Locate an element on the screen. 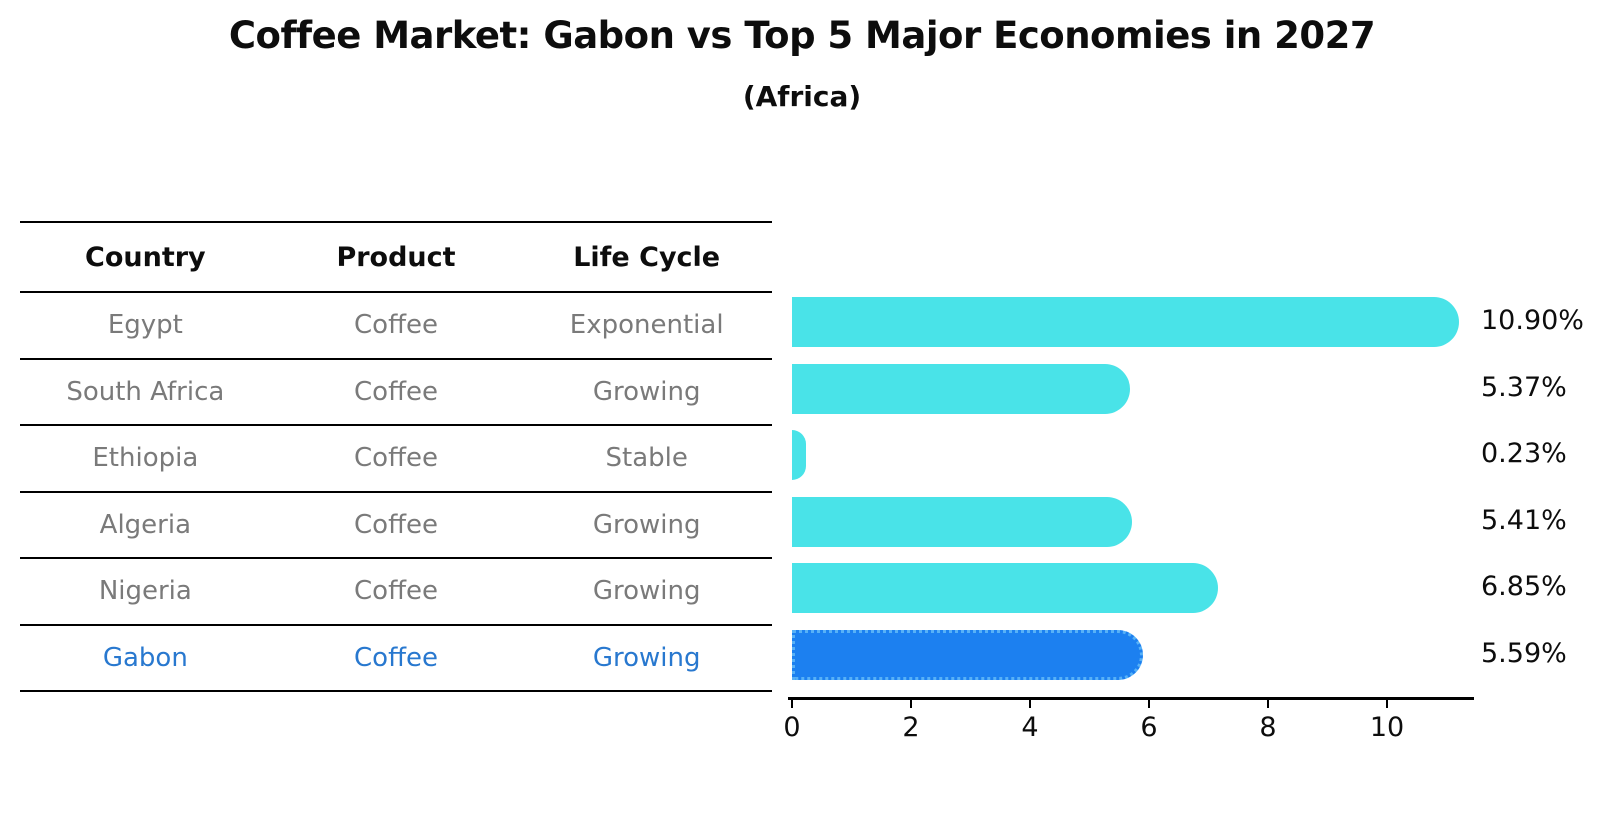 This screenshot has height=823, width=1604. cell-country: Algeria is located at coordinates (145, 524).